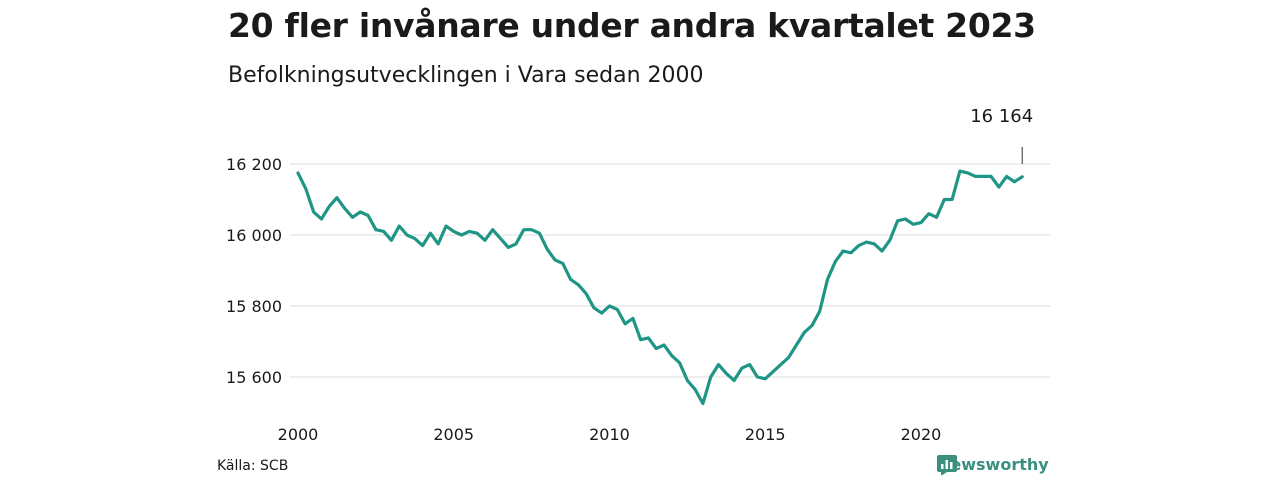 This screenshot has width=1280, height=480. I want to click on bar-chart-icon, so click(947, 465).